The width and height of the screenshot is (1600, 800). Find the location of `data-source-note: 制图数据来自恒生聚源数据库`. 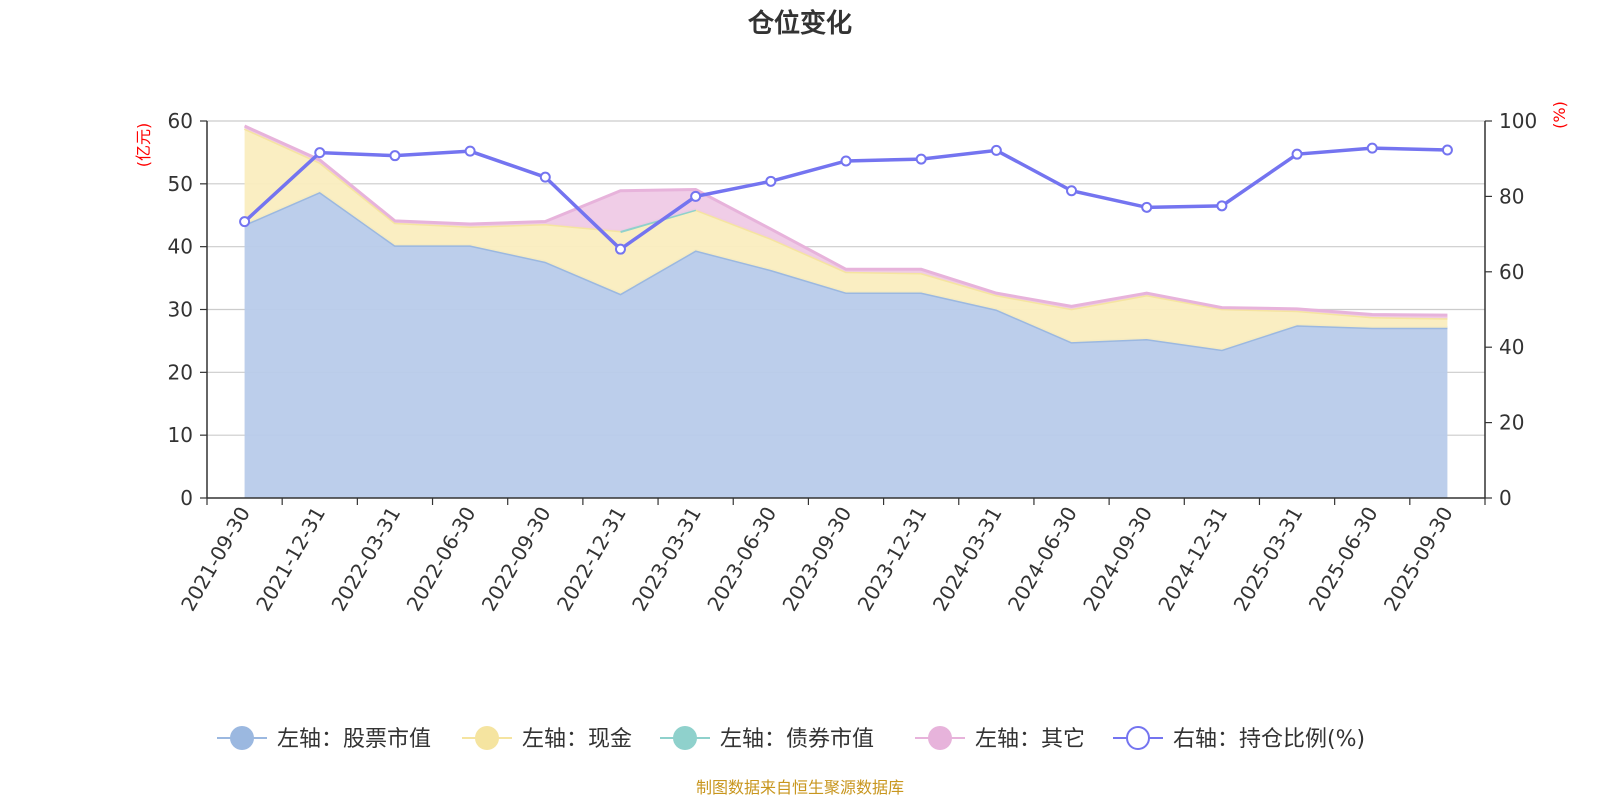

data-source-note: 制图数据来自恒生聚源数据库 is located at coordinates (800, 787).